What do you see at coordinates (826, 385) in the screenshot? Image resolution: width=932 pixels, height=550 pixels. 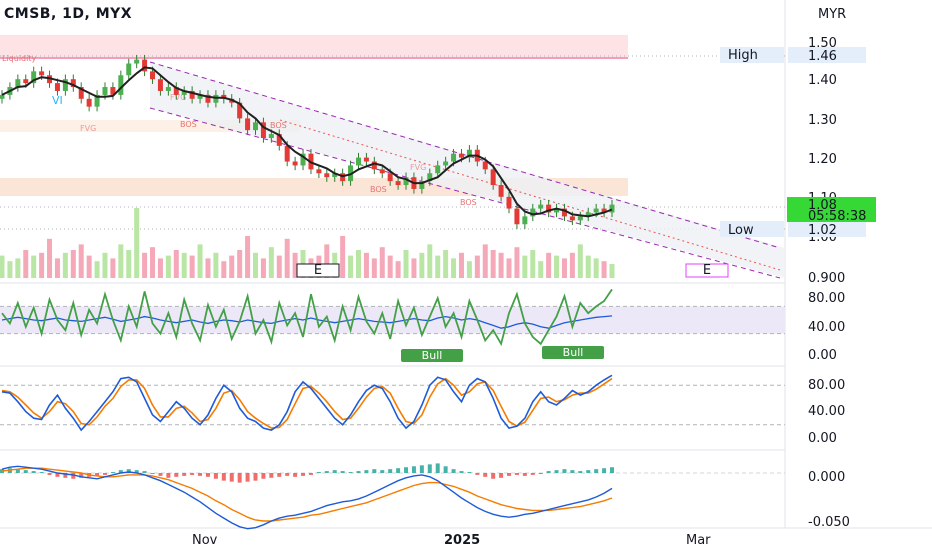 I see `stoch-tick-80: 80.00` at bounding box center [826, 385].